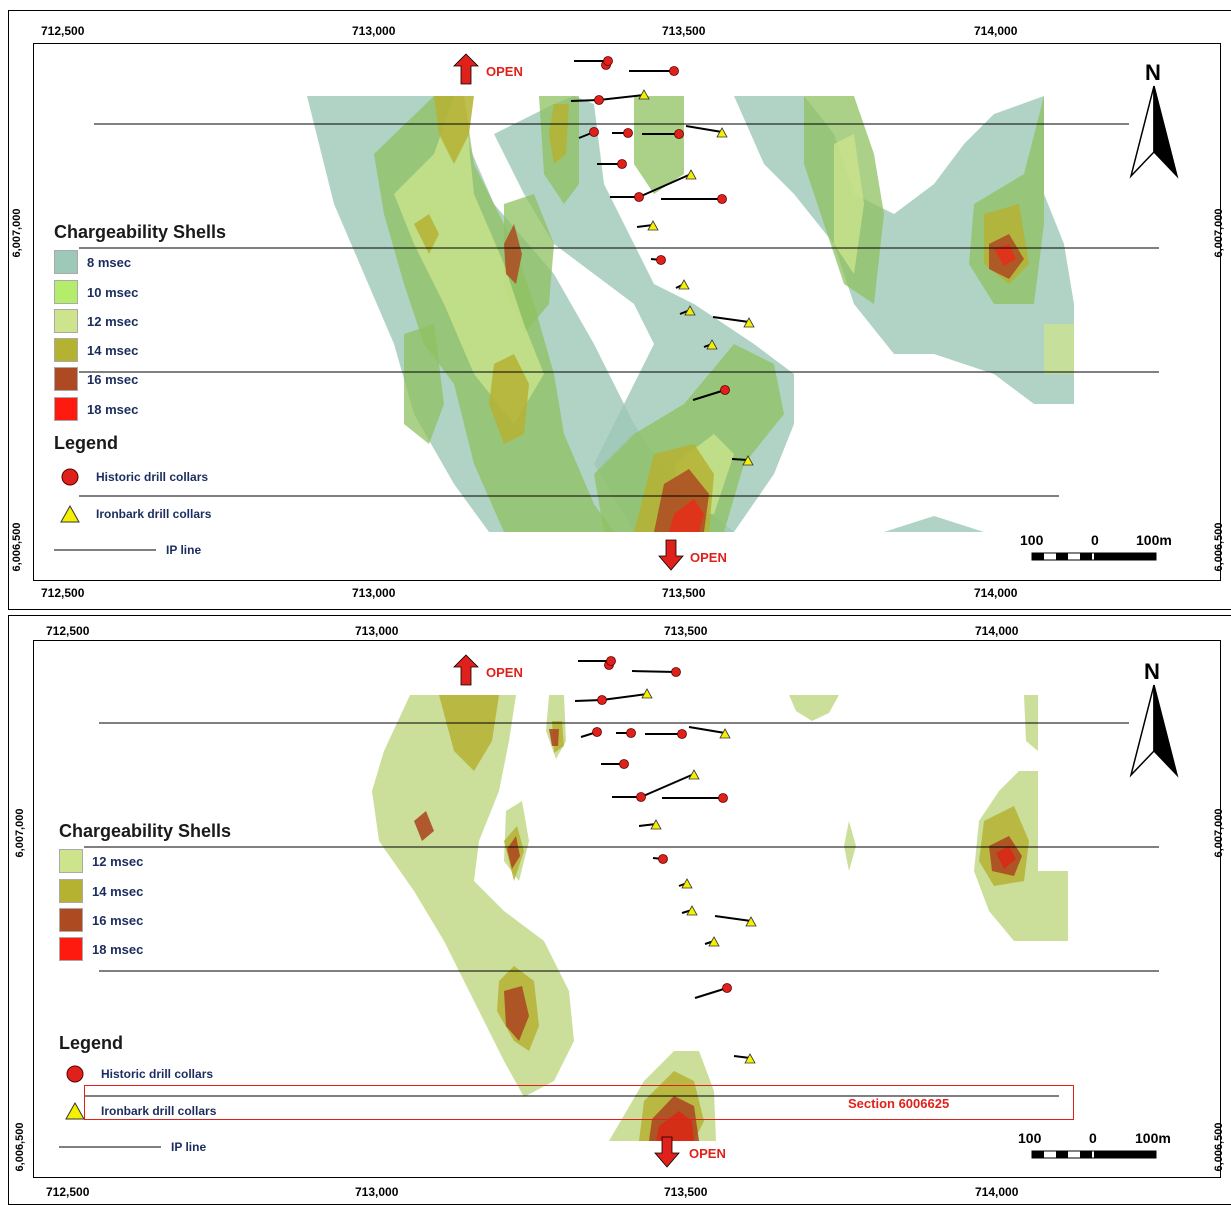  What do you see at coordinates (504, 672) in the screenshot?
I see `open-label-north-bottom: OPEN` at bounding box center [504, 672].